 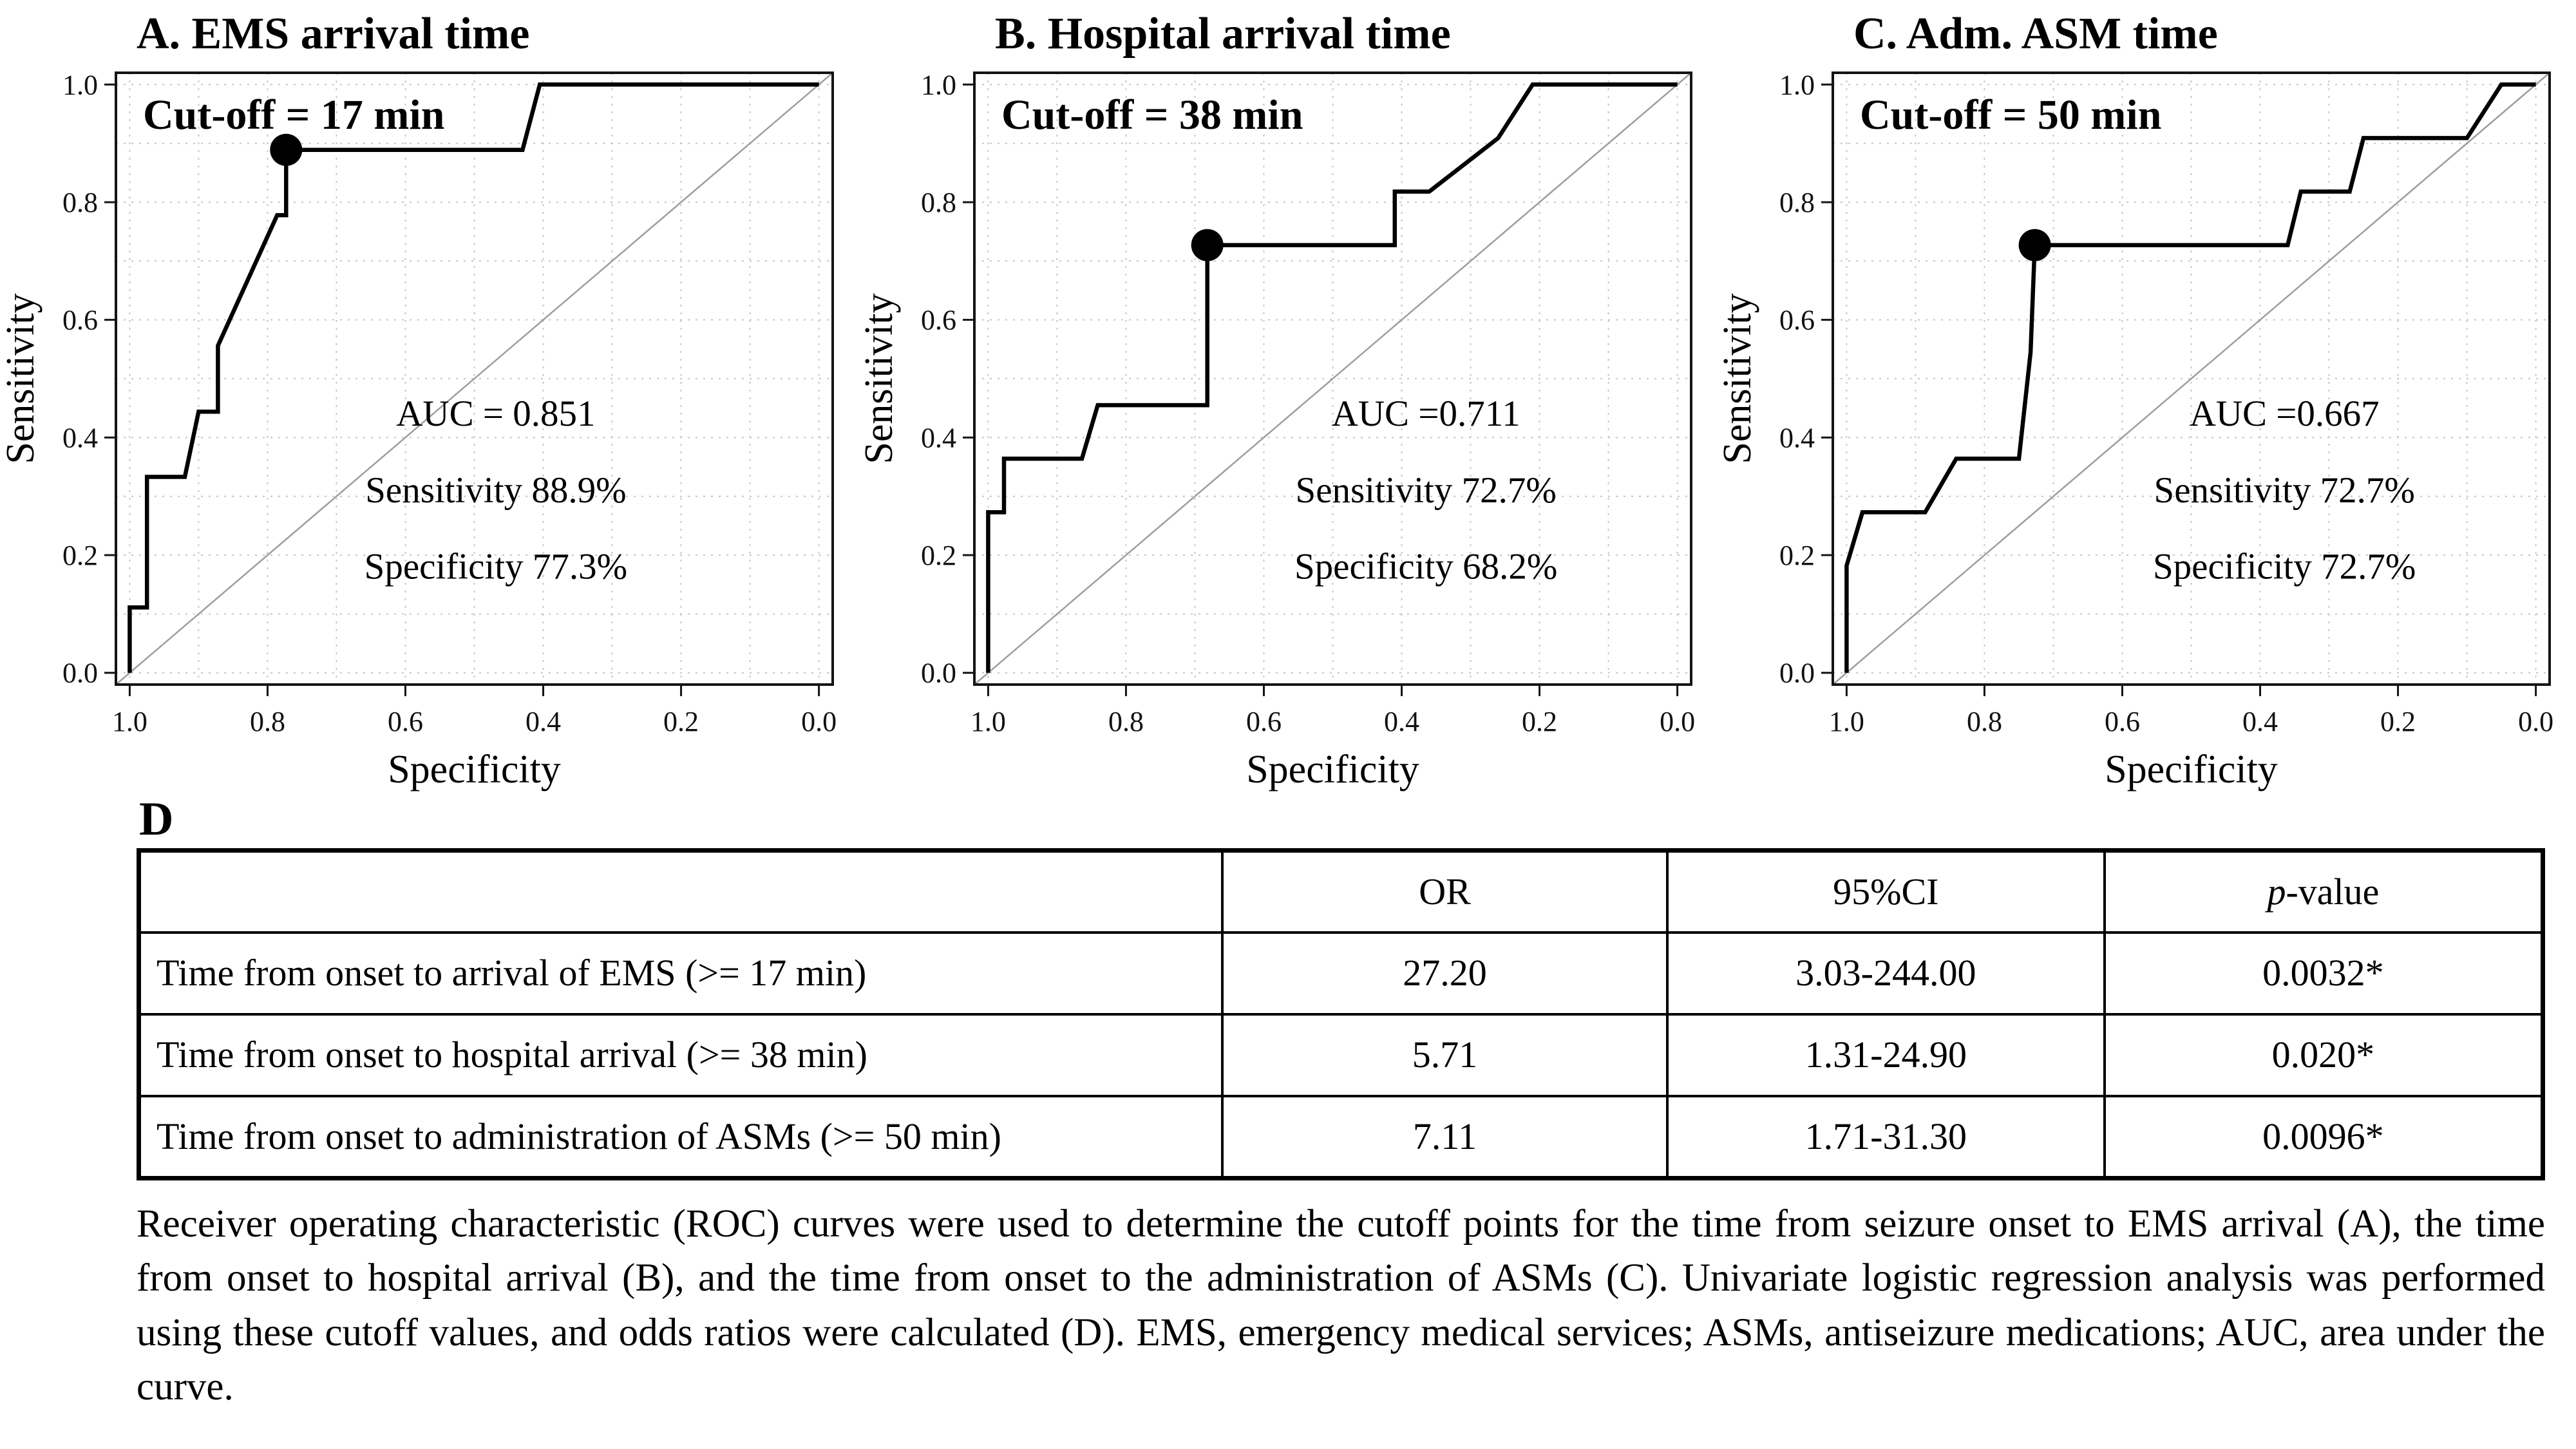 I want to click on table-header: OR 95%CI p-value, so click(x=1341, y=891).